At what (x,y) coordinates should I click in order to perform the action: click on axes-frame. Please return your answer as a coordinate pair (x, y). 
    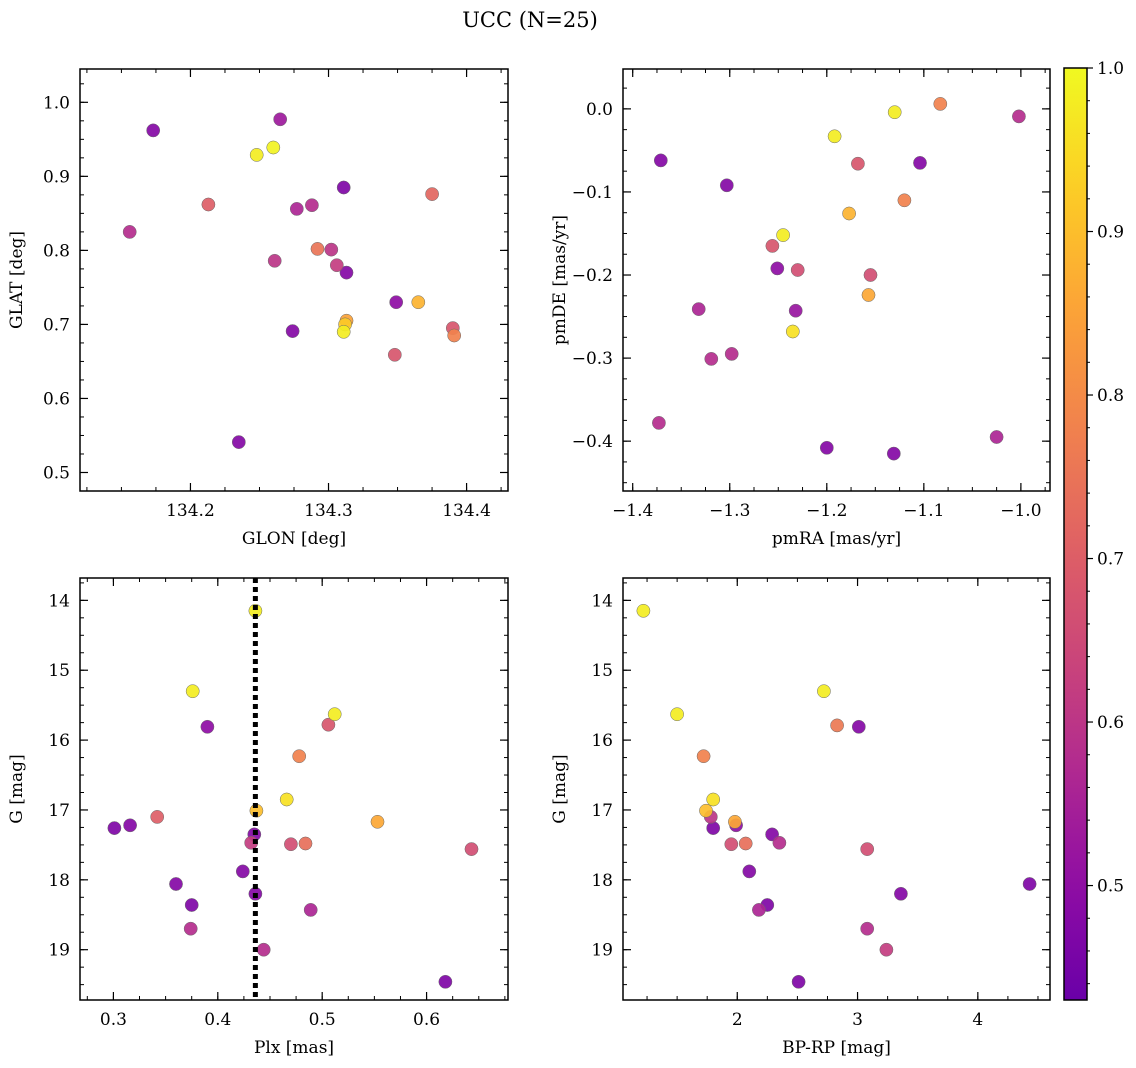
    Looking at the image, I should click on (836, 789).